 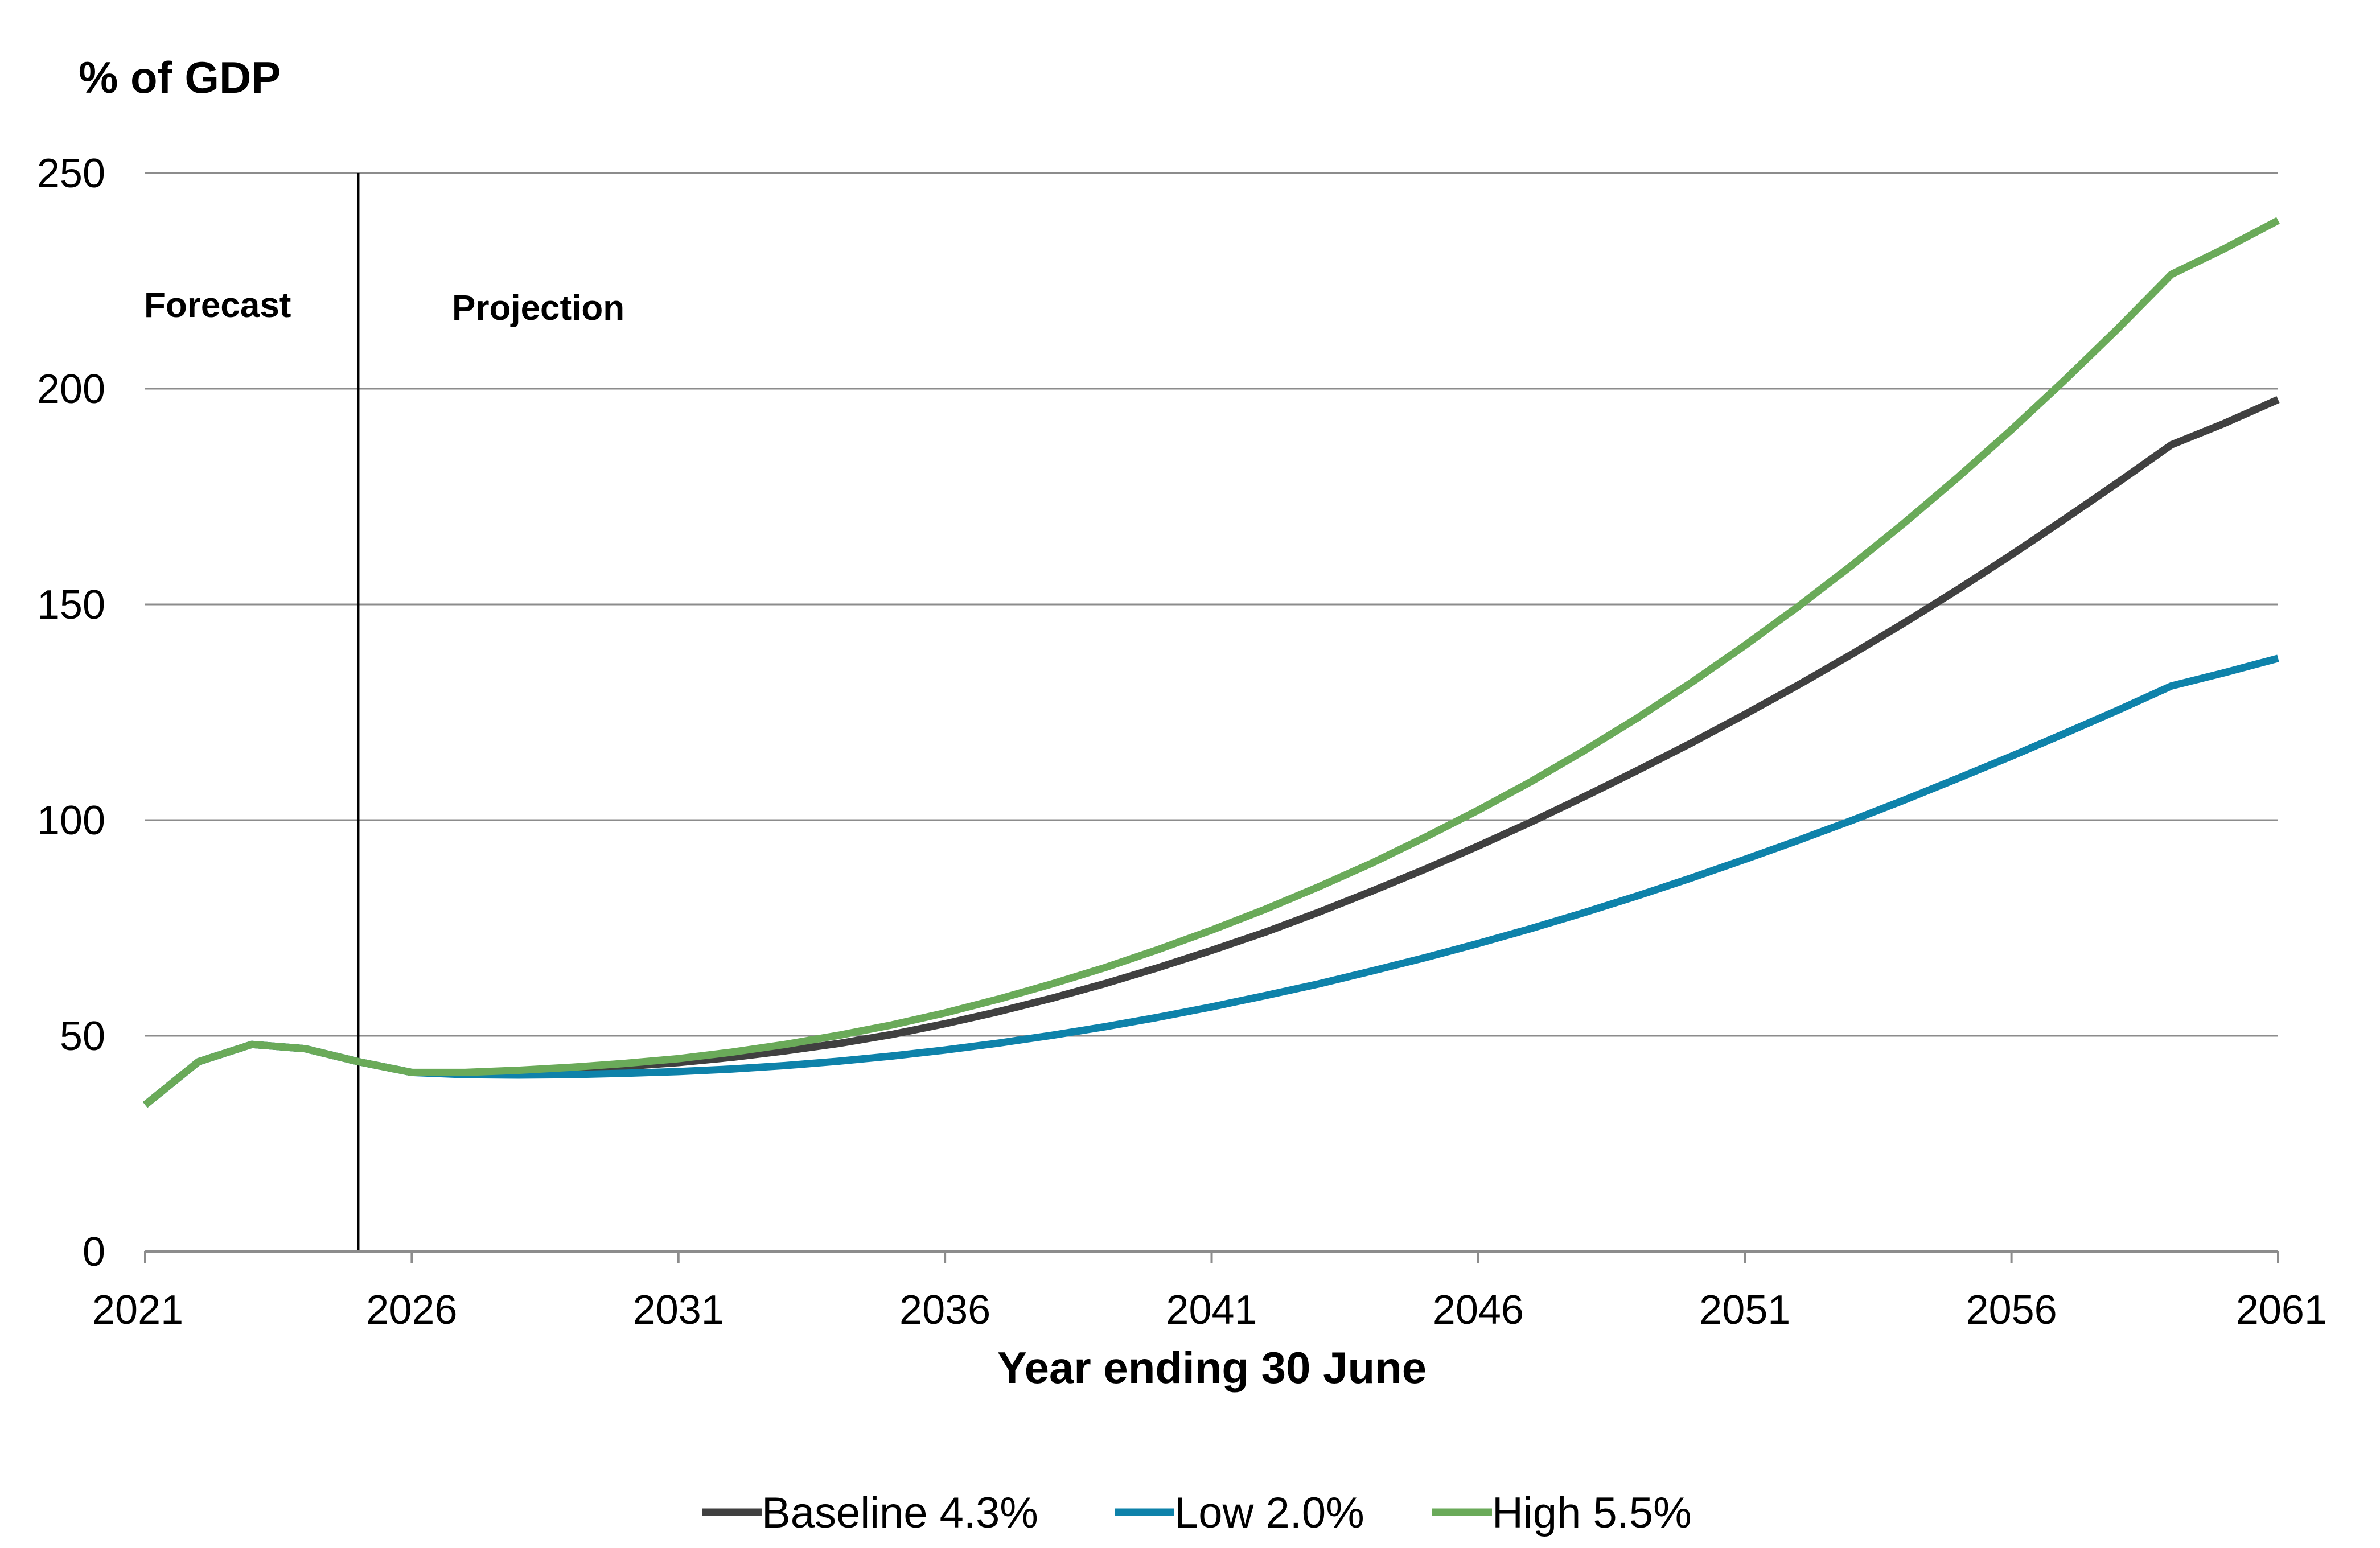 I want to click on x-tick-labels: 2021 2026 2031 2036 2041 2046 2051 2056 2061, so click(x=1209, y=1310).